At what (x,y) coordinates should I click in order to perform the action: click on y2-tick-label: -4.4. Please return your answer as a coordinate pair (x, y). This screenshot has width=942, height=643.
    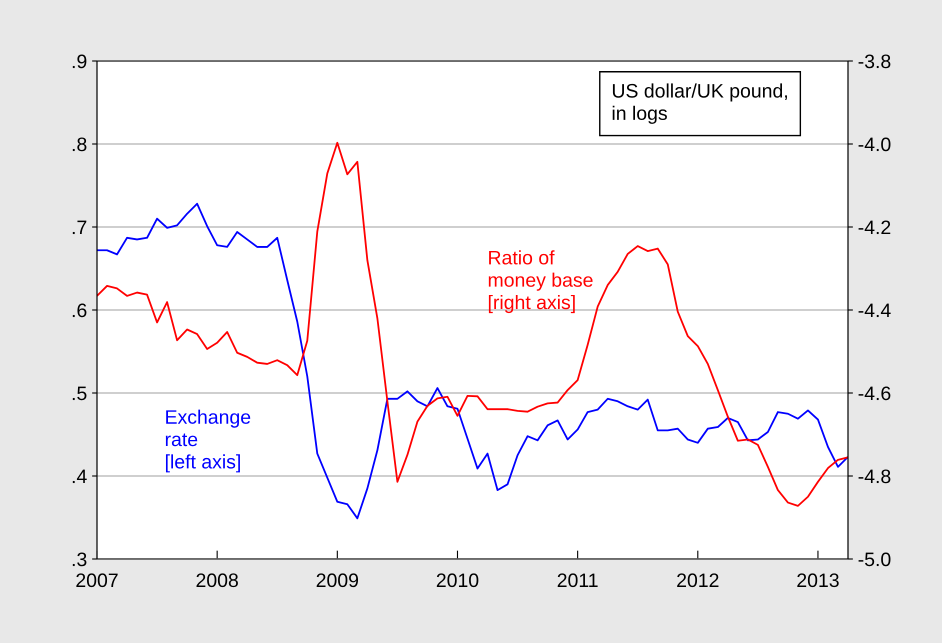
    Looking at the image, I should click on (874, 311).